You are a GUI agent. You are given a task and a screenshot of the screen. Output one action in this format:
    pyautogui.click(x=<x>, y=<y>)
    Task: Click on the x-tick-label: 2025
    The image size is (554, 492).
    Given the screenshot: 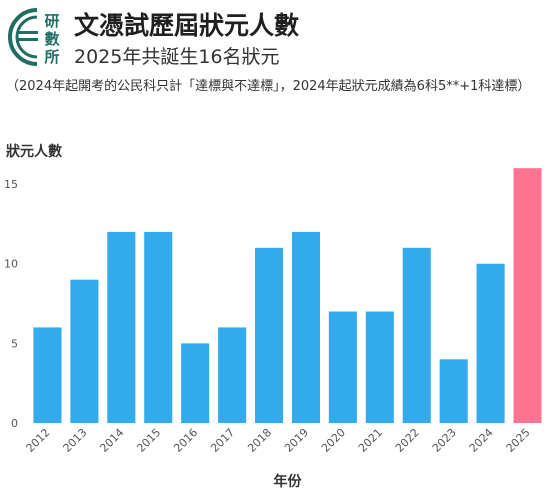 What is the action you would take?
    pyautogui.click(x=518, y=440)
    